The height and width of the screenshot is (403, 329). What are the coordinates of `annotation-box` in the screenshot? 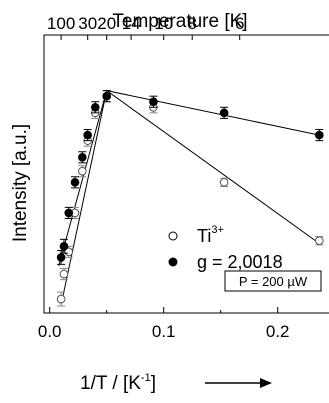 It's located at (273, 281).